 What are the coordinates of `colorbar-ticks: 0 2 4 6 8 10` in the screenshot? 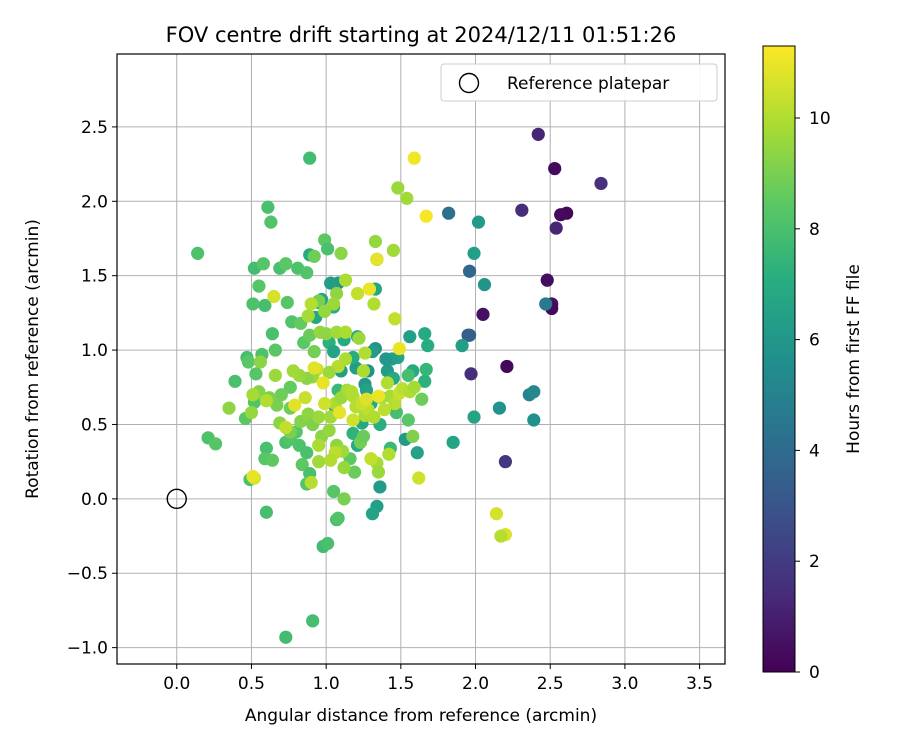 It's located at (813, 396).